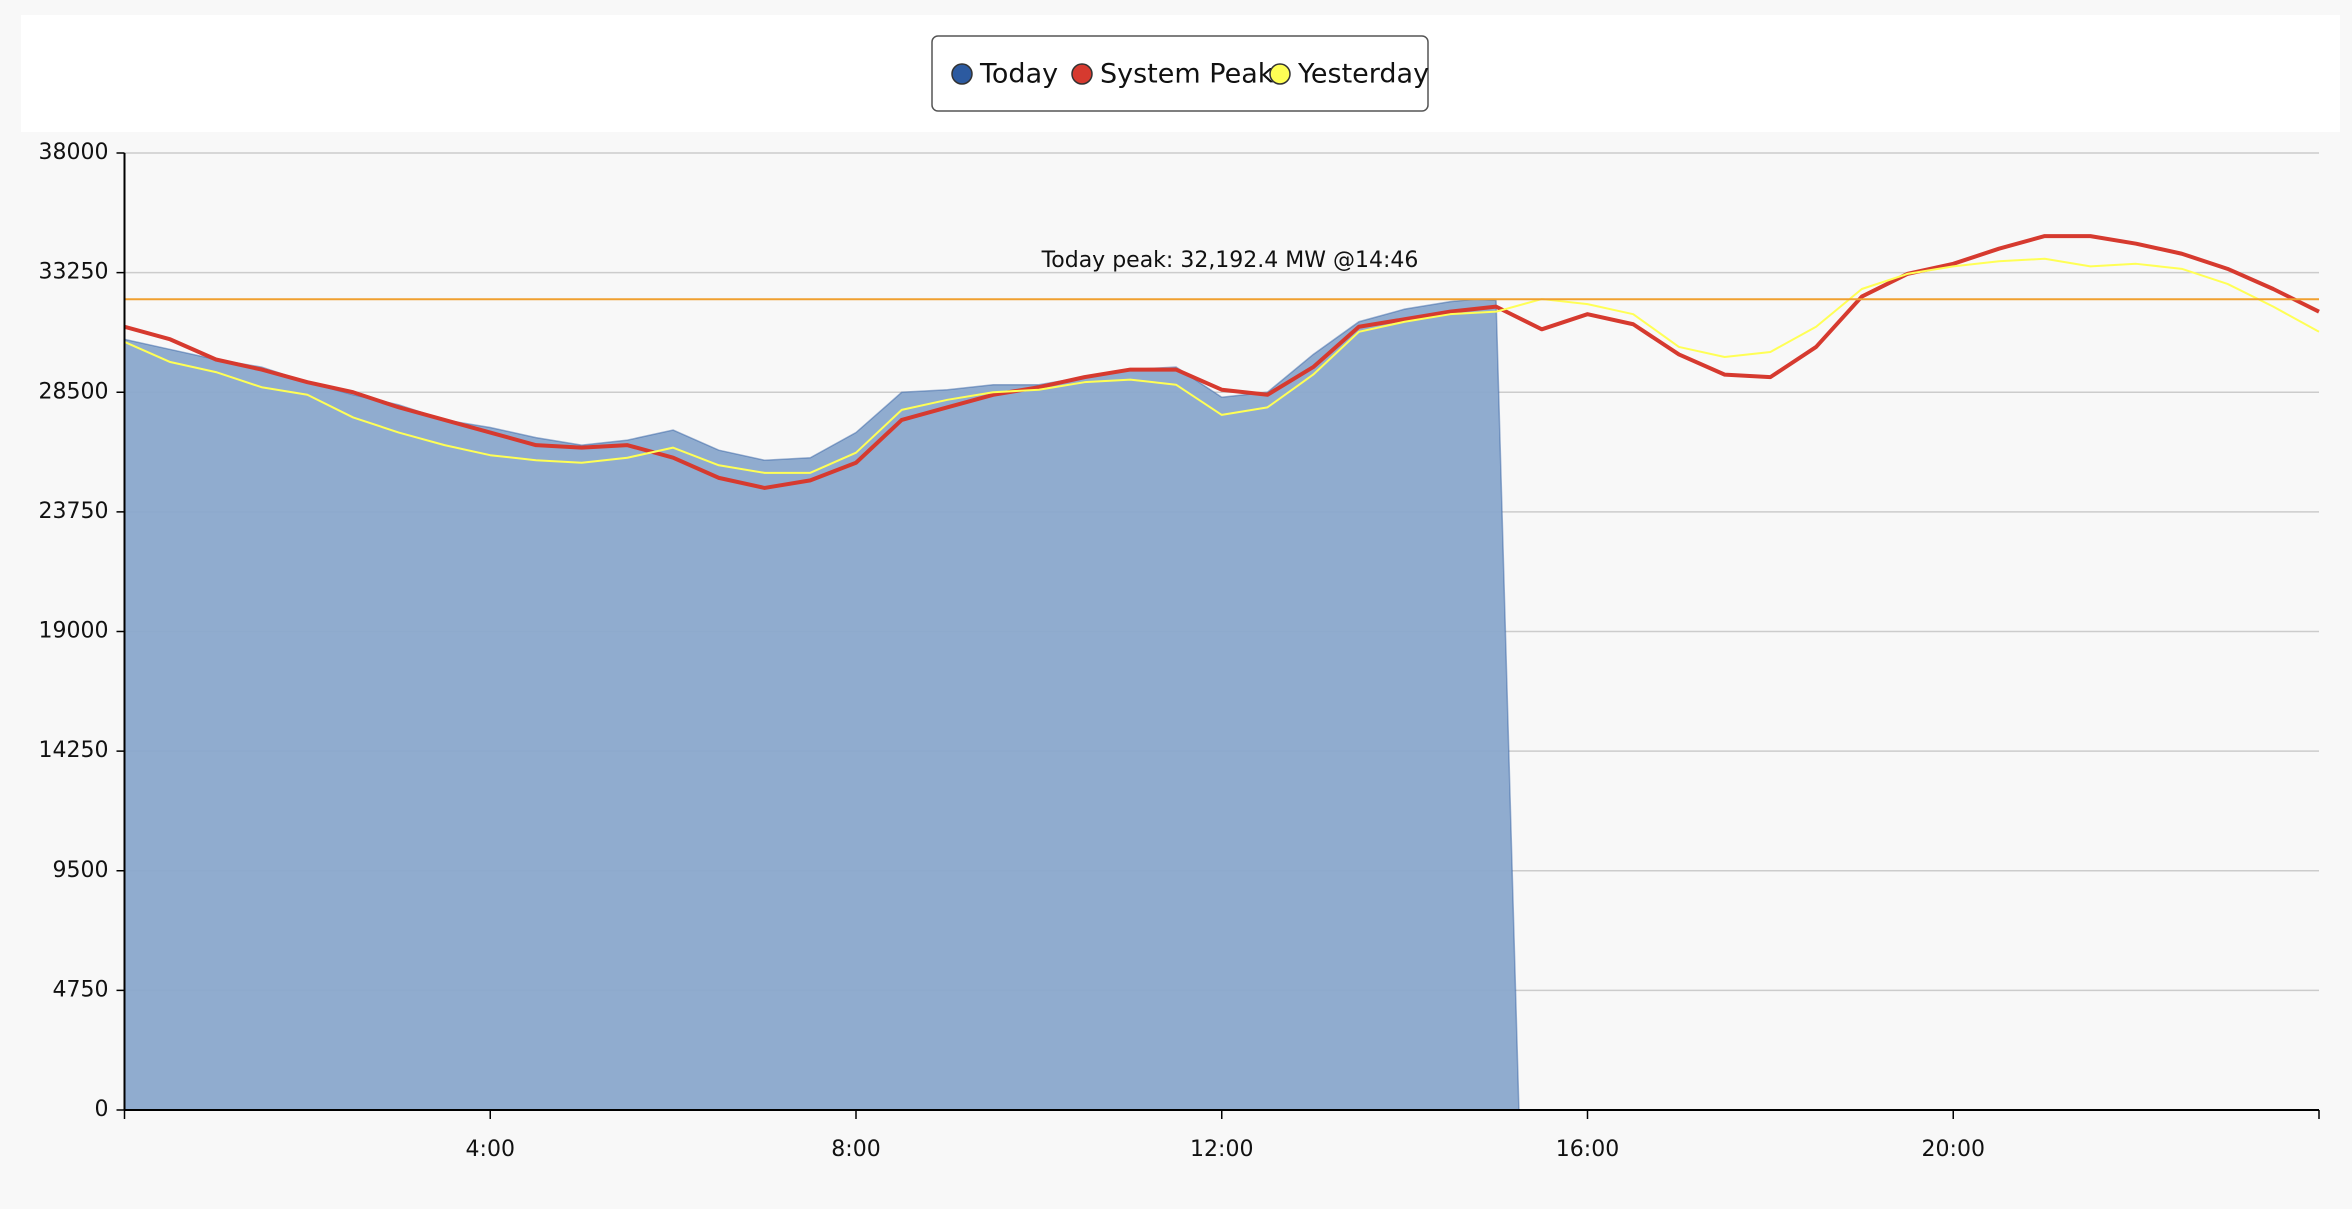 The width and height of the screenshot is (2352, 1209). Describe the element at coordinates (74, 152) in the screenshot. I see `y-tick-label: 38000` at that location.